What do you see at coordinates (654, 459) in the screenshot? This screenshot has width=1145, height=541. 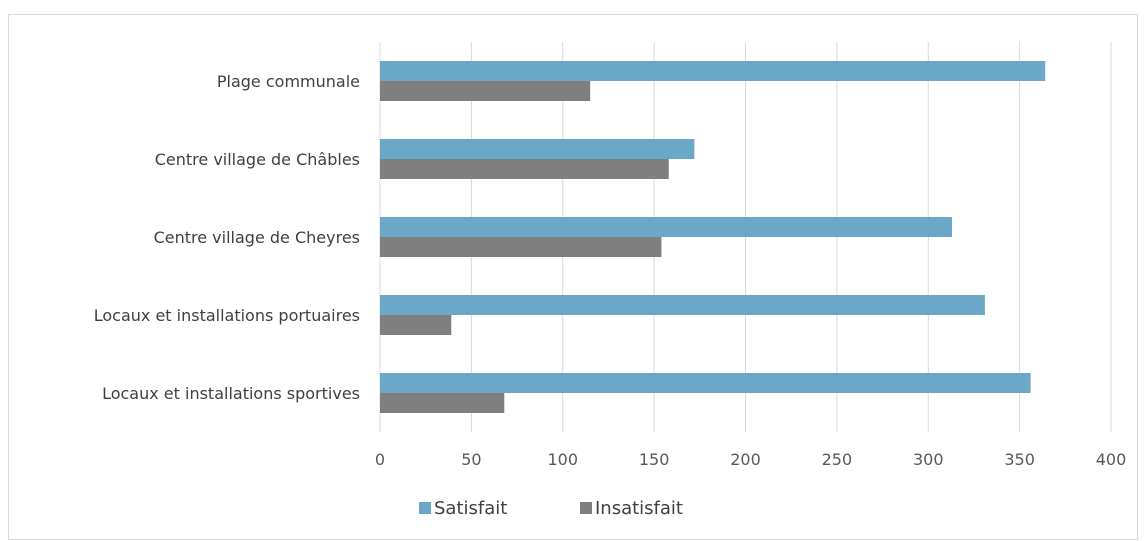 I see `x-tick-label: 150` at bounding box center [654, 459].